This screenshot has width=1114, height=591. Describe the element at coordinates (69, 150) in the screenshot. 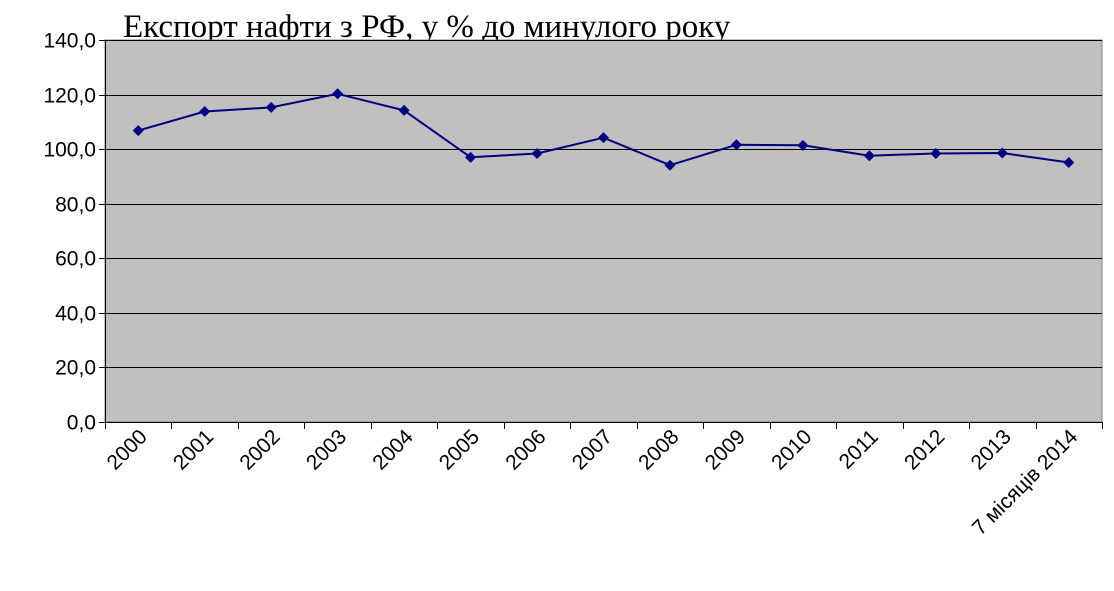

I see `y-tick-label: 100,0` at that location.